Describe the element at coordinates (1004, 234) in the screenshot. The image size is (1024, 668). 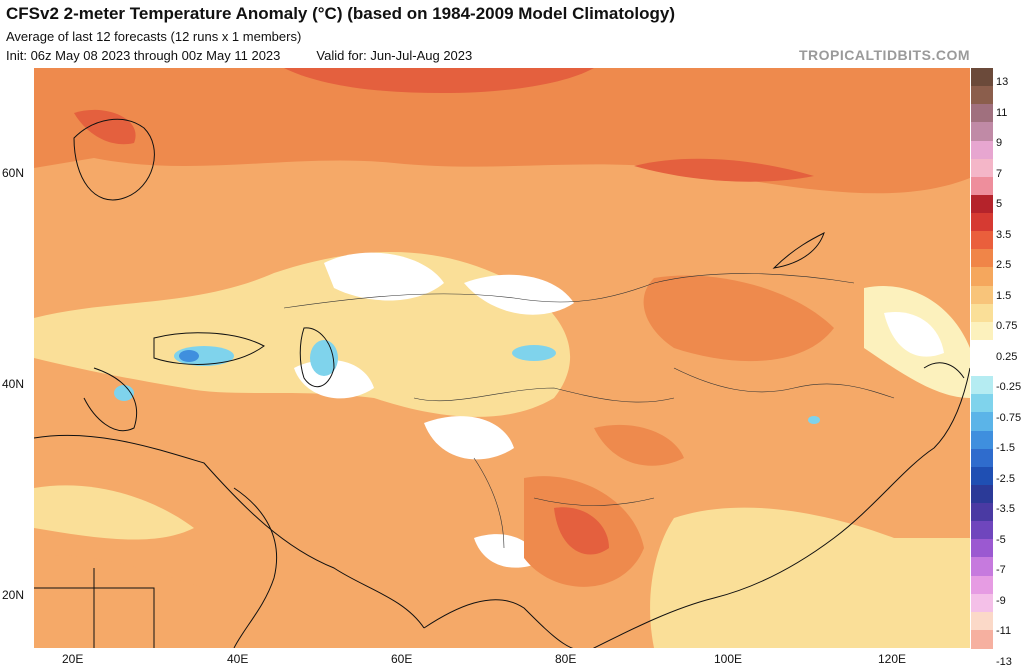
I see `colorbar-tick-label: 3.5` at that location.